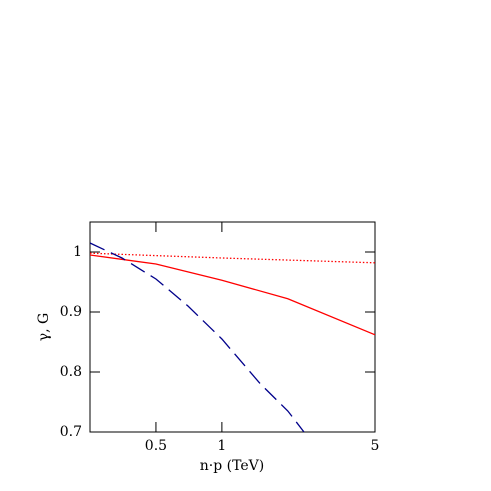 The image size is (491, 491). Describe the element at coordinates (44, 327) in the screenshot. I see `y-axis-label: γ, G` at that location.